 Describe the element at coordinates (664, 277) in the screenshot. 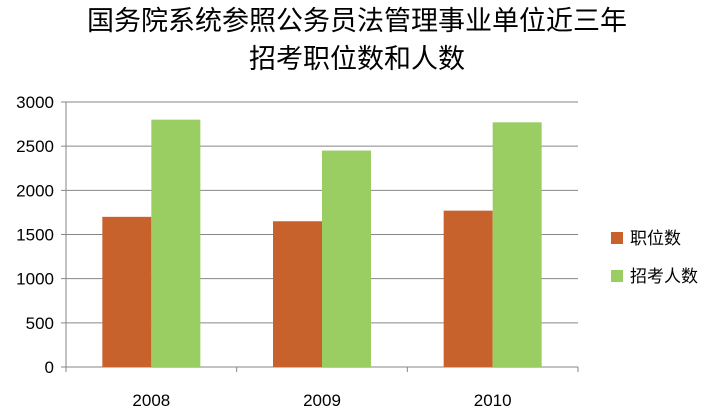

I see `legend-label: 招考人数` at that location.